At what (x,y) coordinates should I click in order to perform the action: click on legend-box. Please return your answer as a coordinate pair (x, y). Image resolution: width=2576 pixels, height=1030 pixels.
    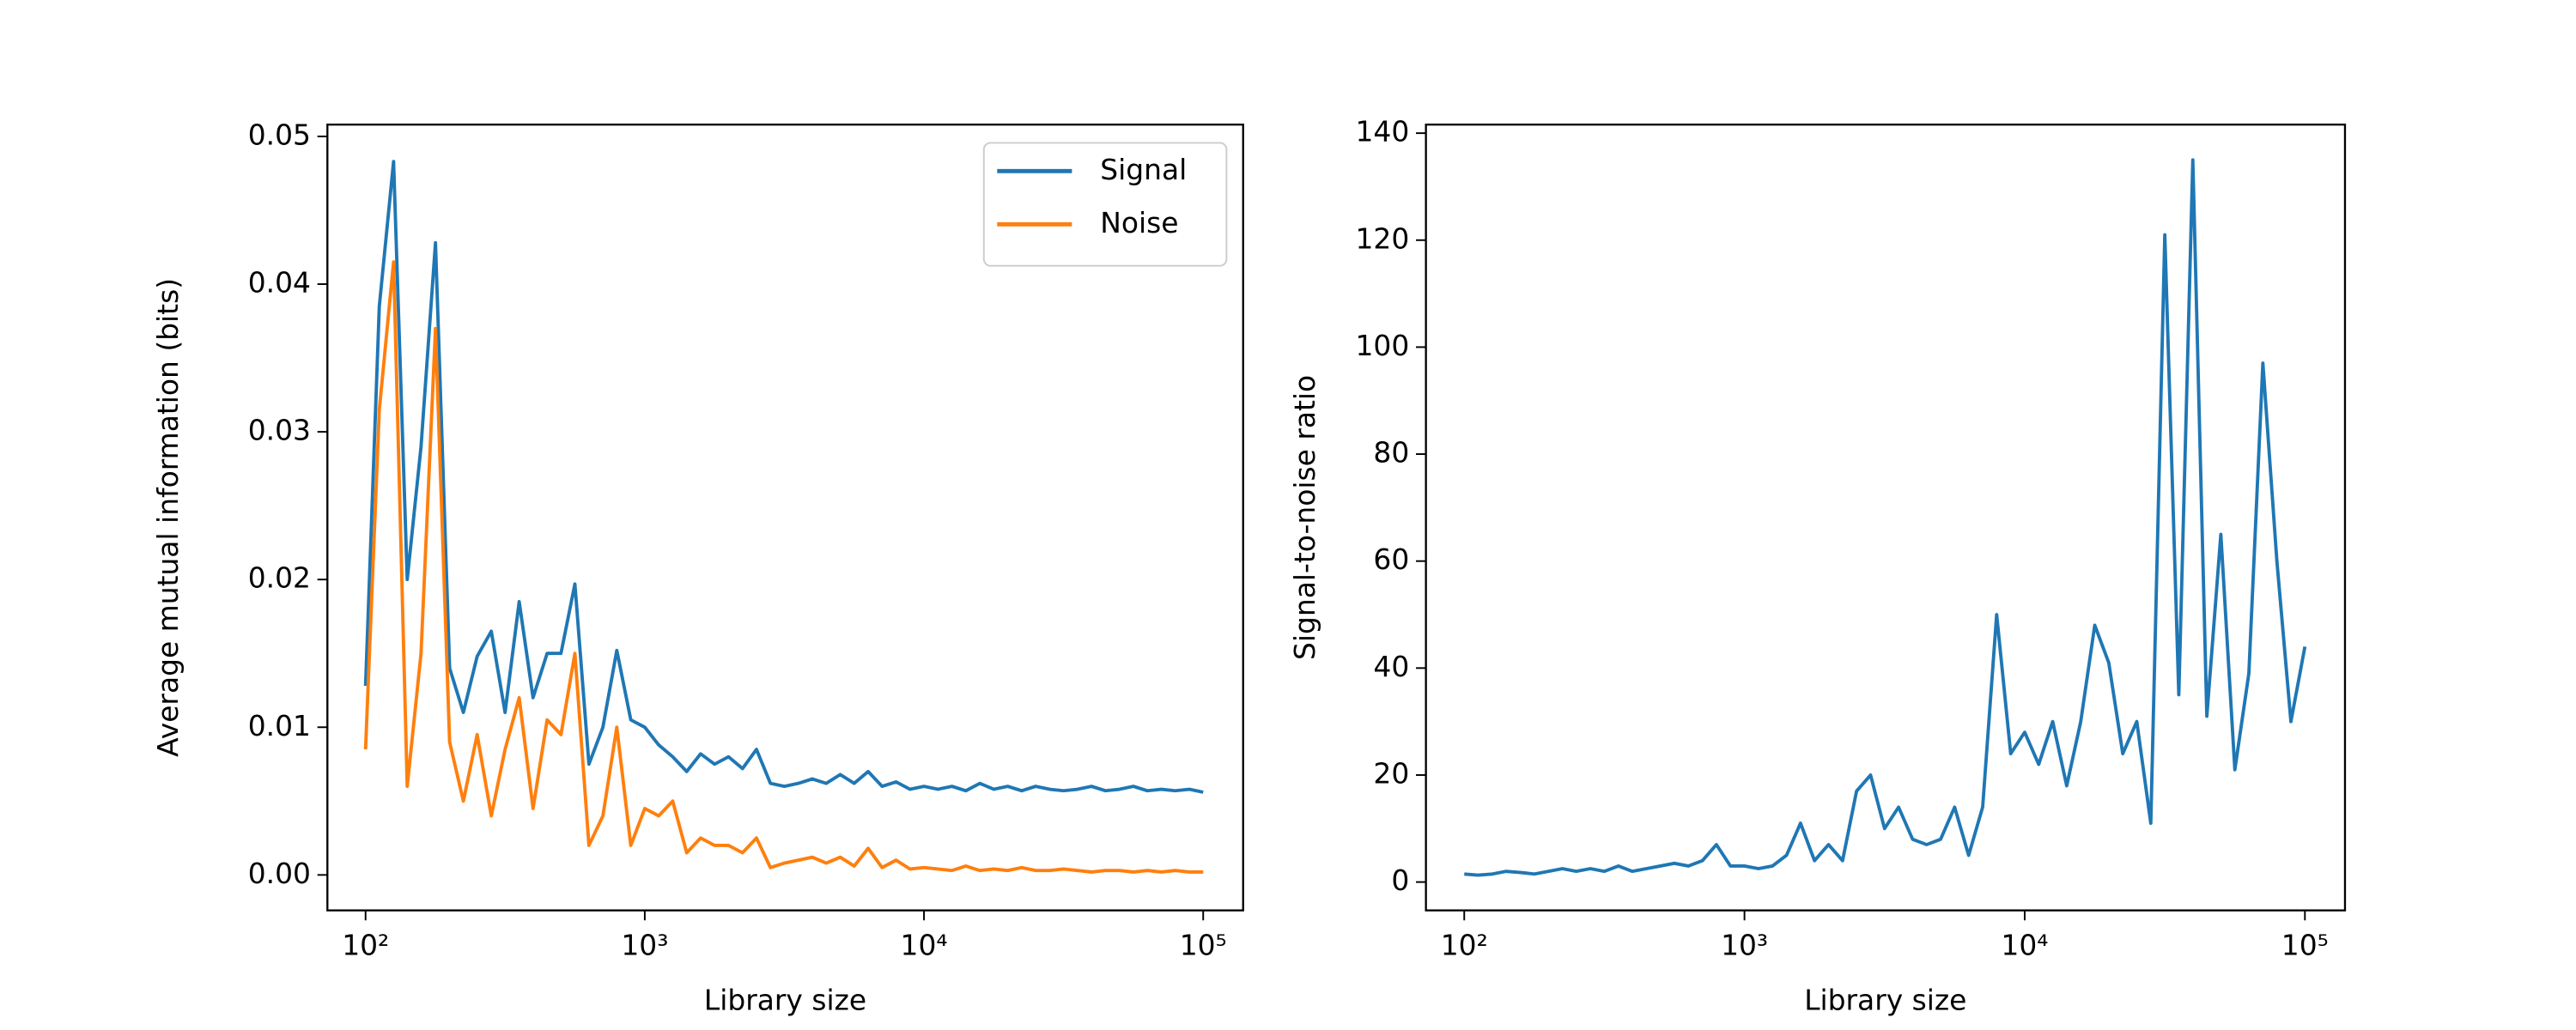
    Looking at the image, I should click on (1105, 204).